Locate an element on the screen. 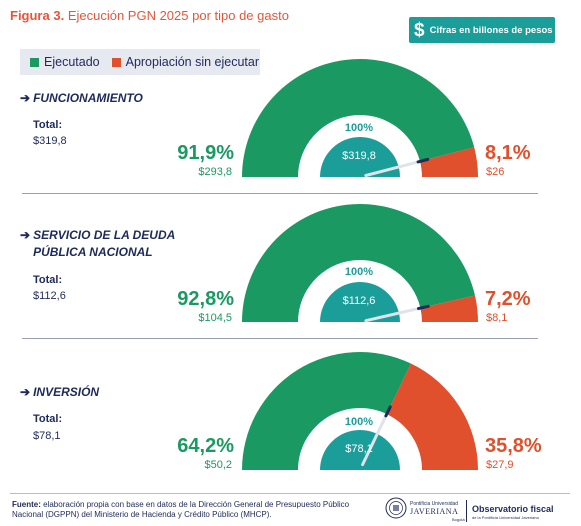 The height and width of the screenshot is (526, 581). legend-swatch-executed is located at coordinates (34, 62).